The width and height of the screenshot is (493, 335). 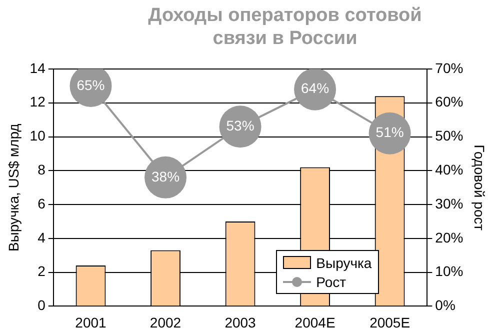 I want to click on y2-tick-label: 30%, so click(x=449, y=203).